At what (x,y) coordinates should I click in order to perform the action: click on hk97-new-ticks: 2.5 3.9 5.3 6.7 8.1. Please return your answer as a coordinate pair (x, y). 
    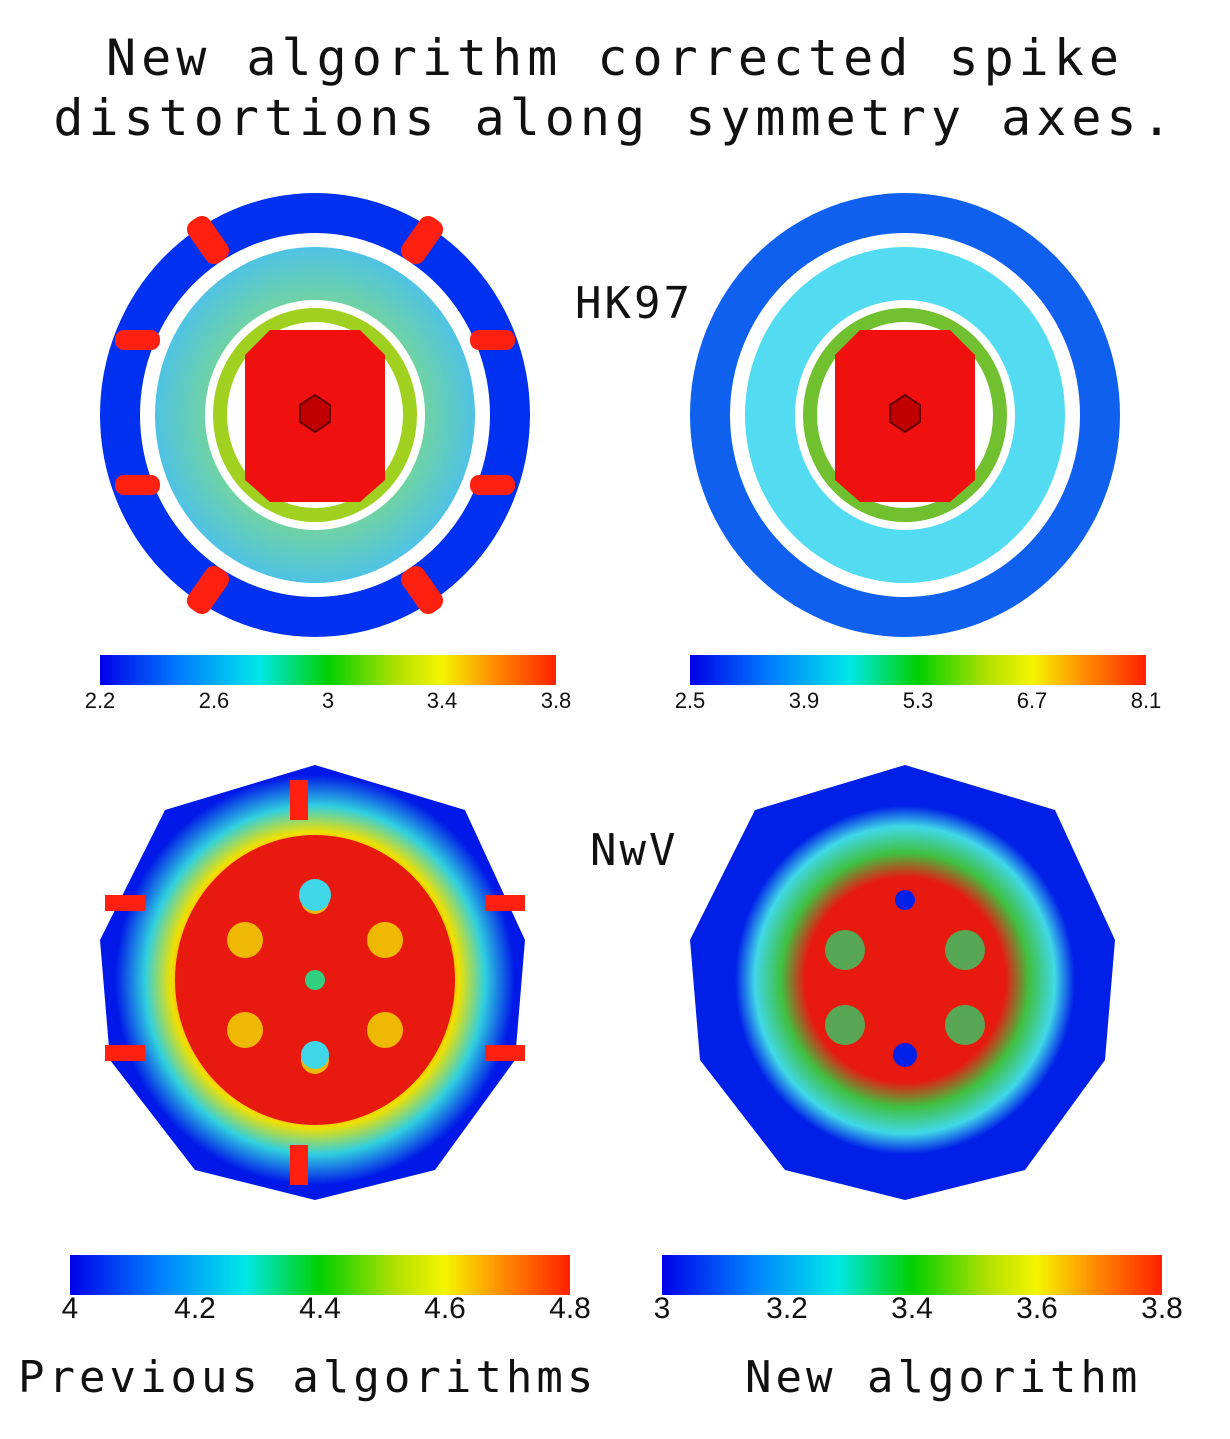
    Looking at the image, I should click on (918, 702).